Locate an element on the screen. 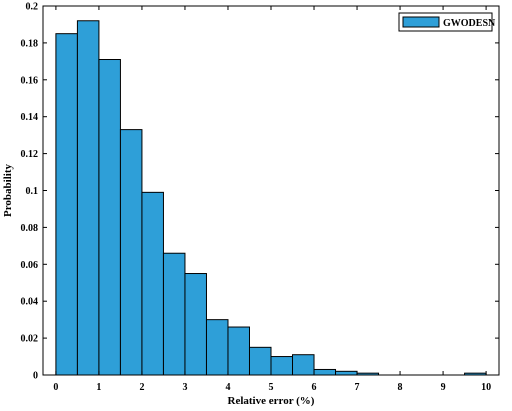  y-tick-label: 0.2 is located at coordinates (32, 7).